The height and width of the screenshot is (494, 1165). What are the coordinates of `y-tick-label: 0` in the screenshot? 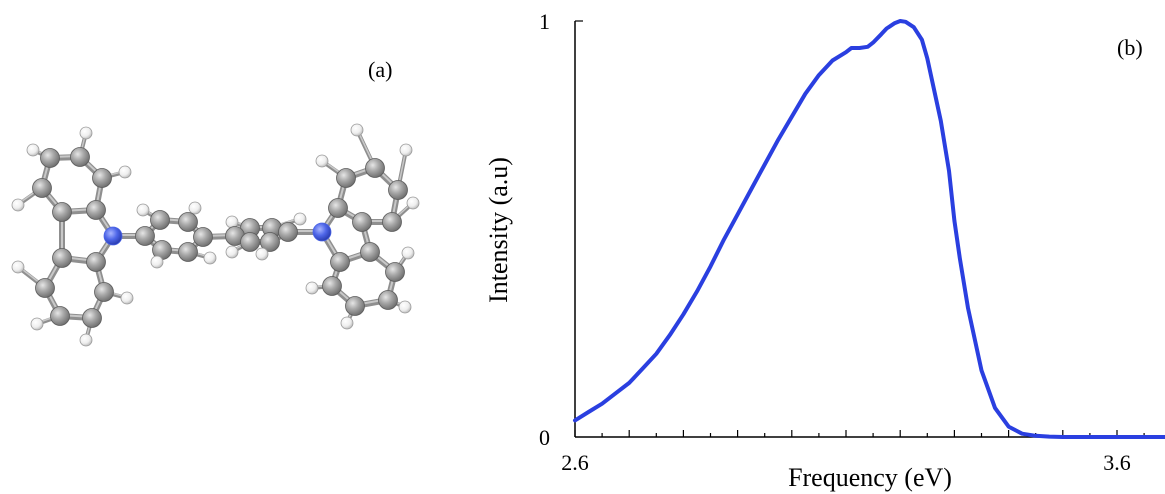 It's located at (544, 437).